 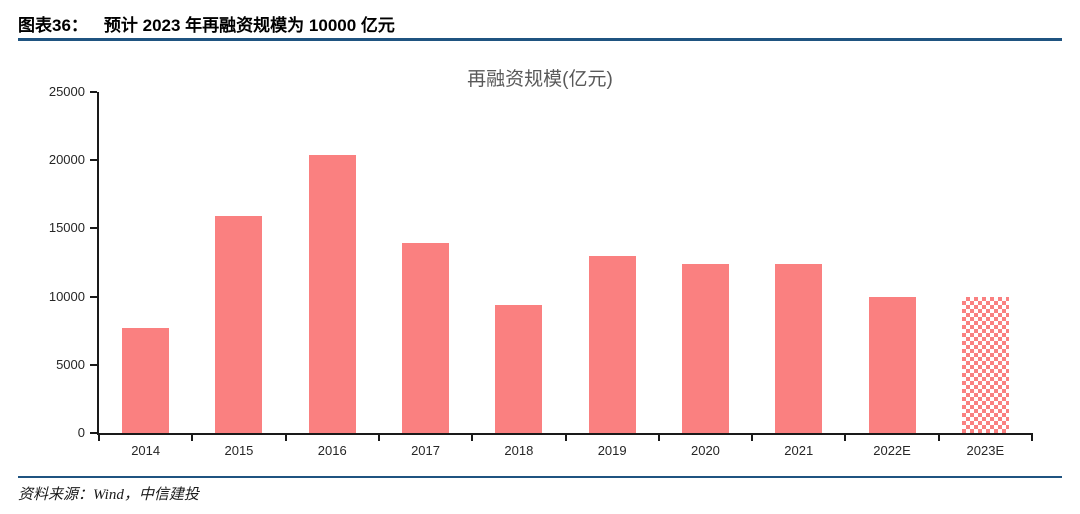 I want to click on bar-2019, so click(x=612, y=344).